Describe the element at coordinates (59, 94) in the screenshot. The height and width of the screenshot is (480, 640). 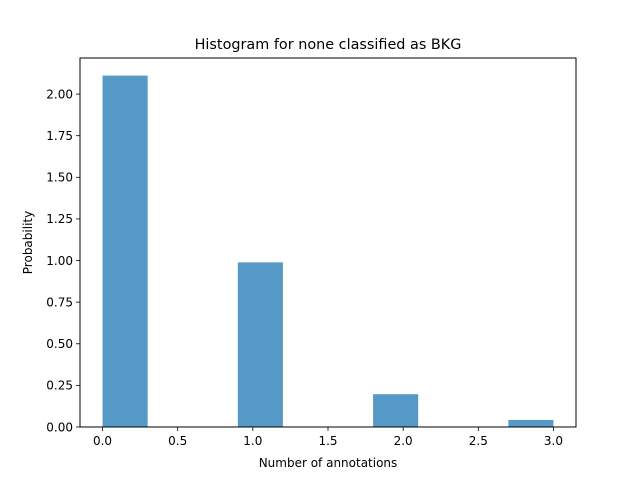
I see `y-tick-label: 2.00` at that location.